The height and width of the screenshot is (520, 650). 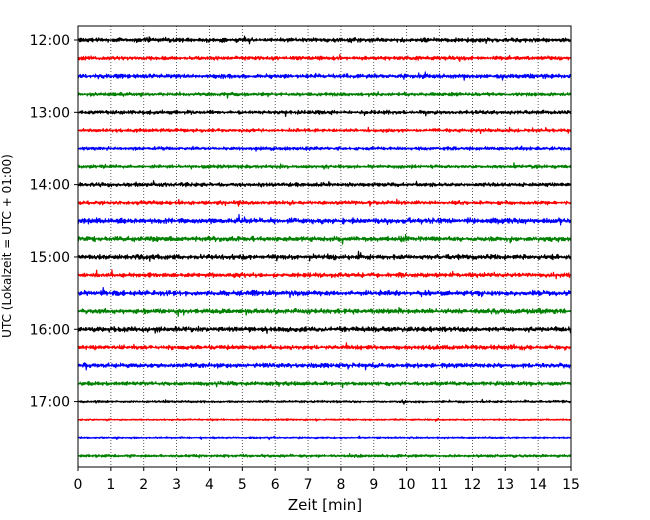 I want to click on y-tick-label: 16:00, so click(x=50, y=330).